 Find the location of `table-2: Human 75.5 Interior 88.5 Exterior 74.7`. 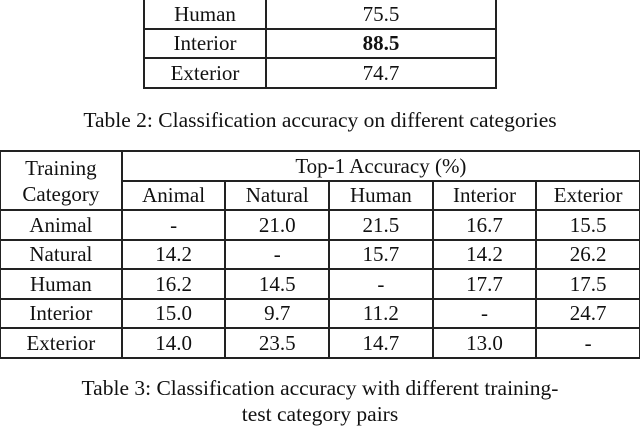

table-2: Human 75.5 Interior 88.5 Exterior 74.7 is located at coordinates (320, 44).